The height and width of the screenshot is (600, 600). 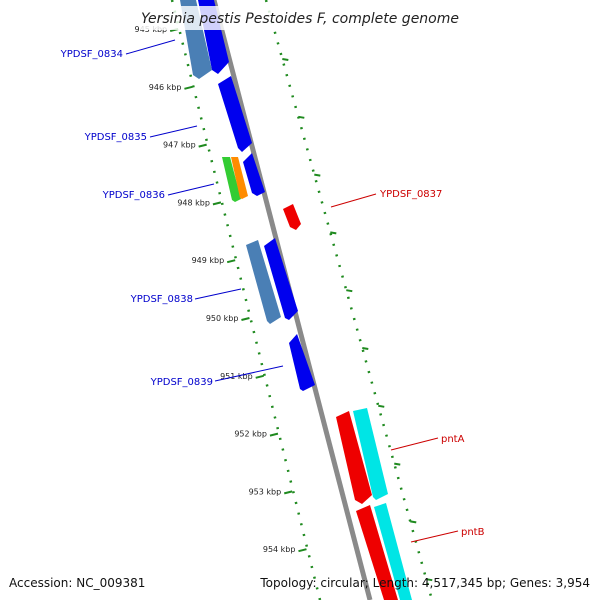 What do you see at coordinates (254, 174) in the screenshot?
I see `gene-ypdsf-0836-blue` at bounding box center [254, 174].